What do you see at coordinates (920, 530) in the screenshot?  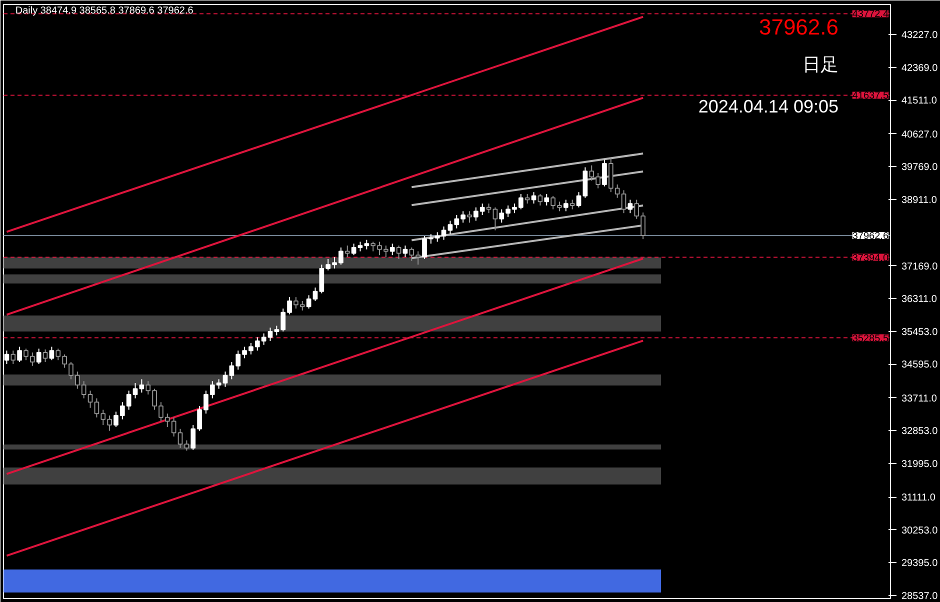 I see `y-tick-label: 30253.0` at bounding box center [920, 530].